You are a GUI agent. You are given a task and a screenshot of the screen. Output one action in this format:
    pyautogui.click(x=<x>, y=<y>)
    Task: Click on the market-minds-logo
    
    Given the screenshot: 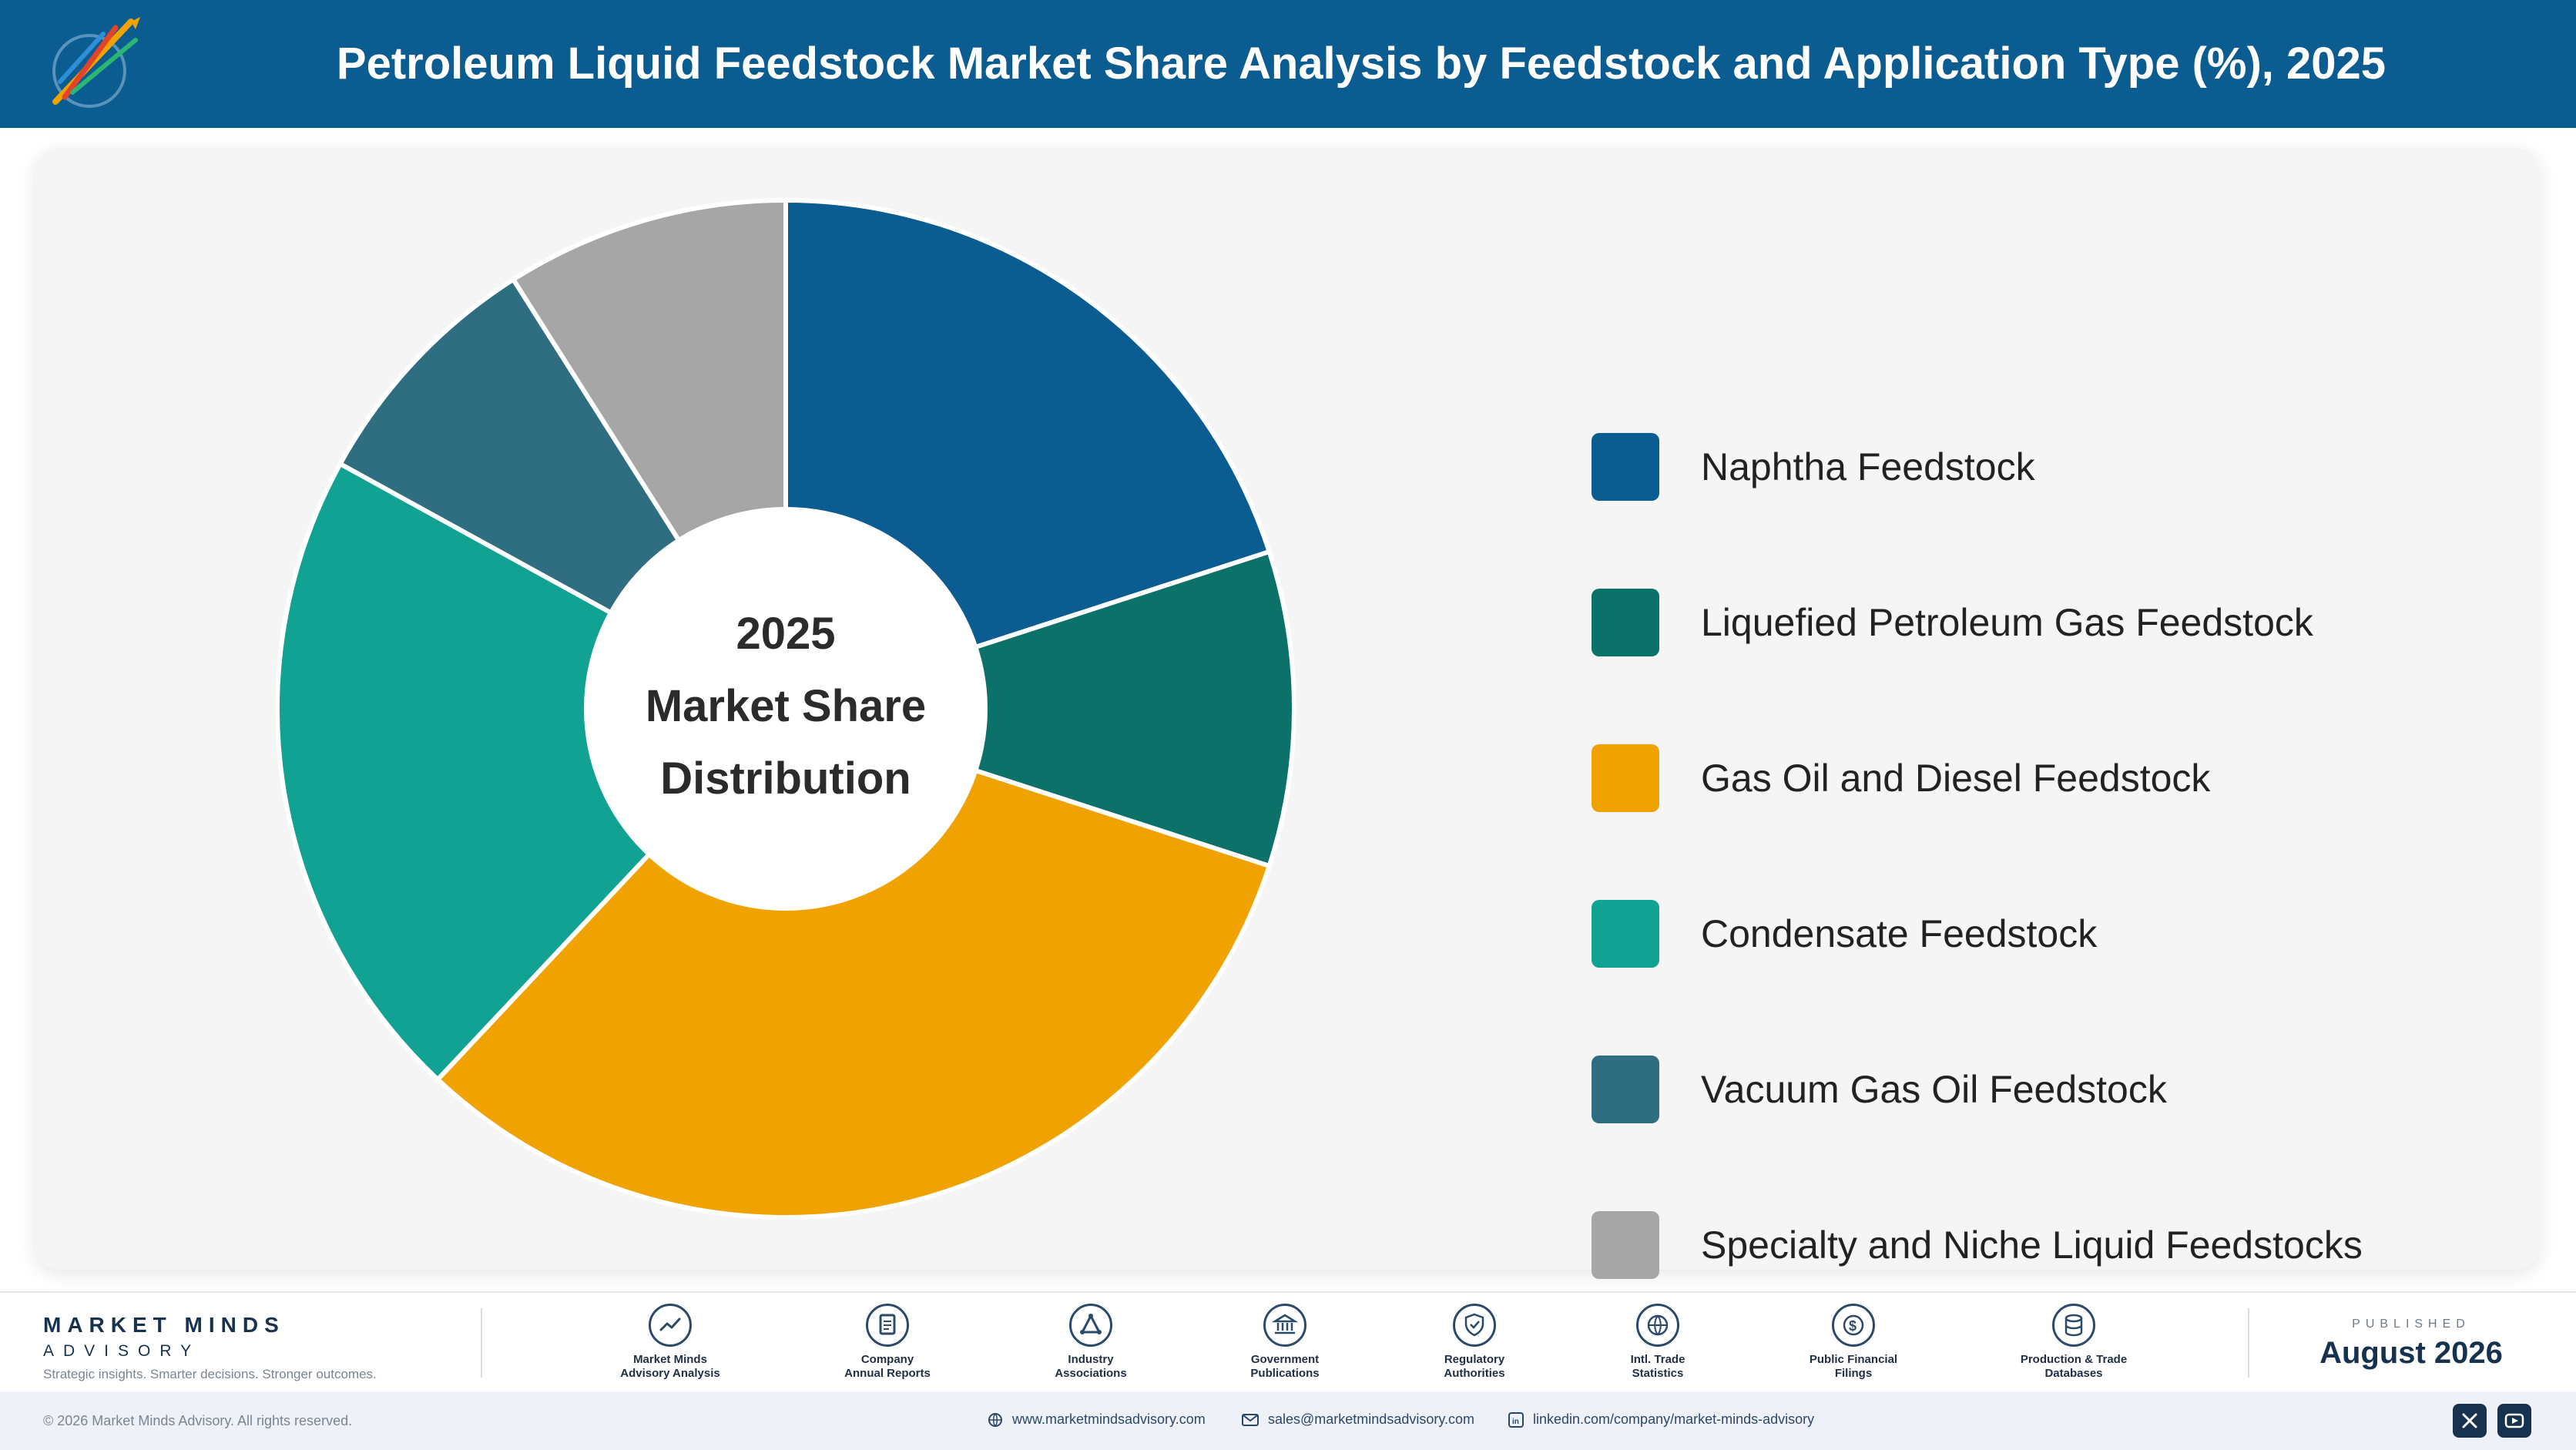 What is the action you would take?
    pyautogui.click(x=96, y=62)
    